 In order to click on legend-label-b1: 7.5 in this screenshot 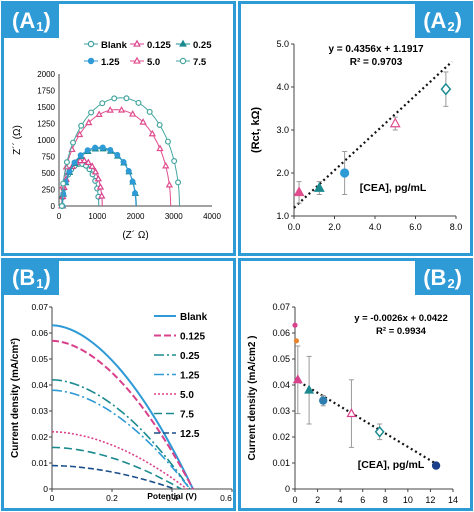, I will do `click(187, 415)`.